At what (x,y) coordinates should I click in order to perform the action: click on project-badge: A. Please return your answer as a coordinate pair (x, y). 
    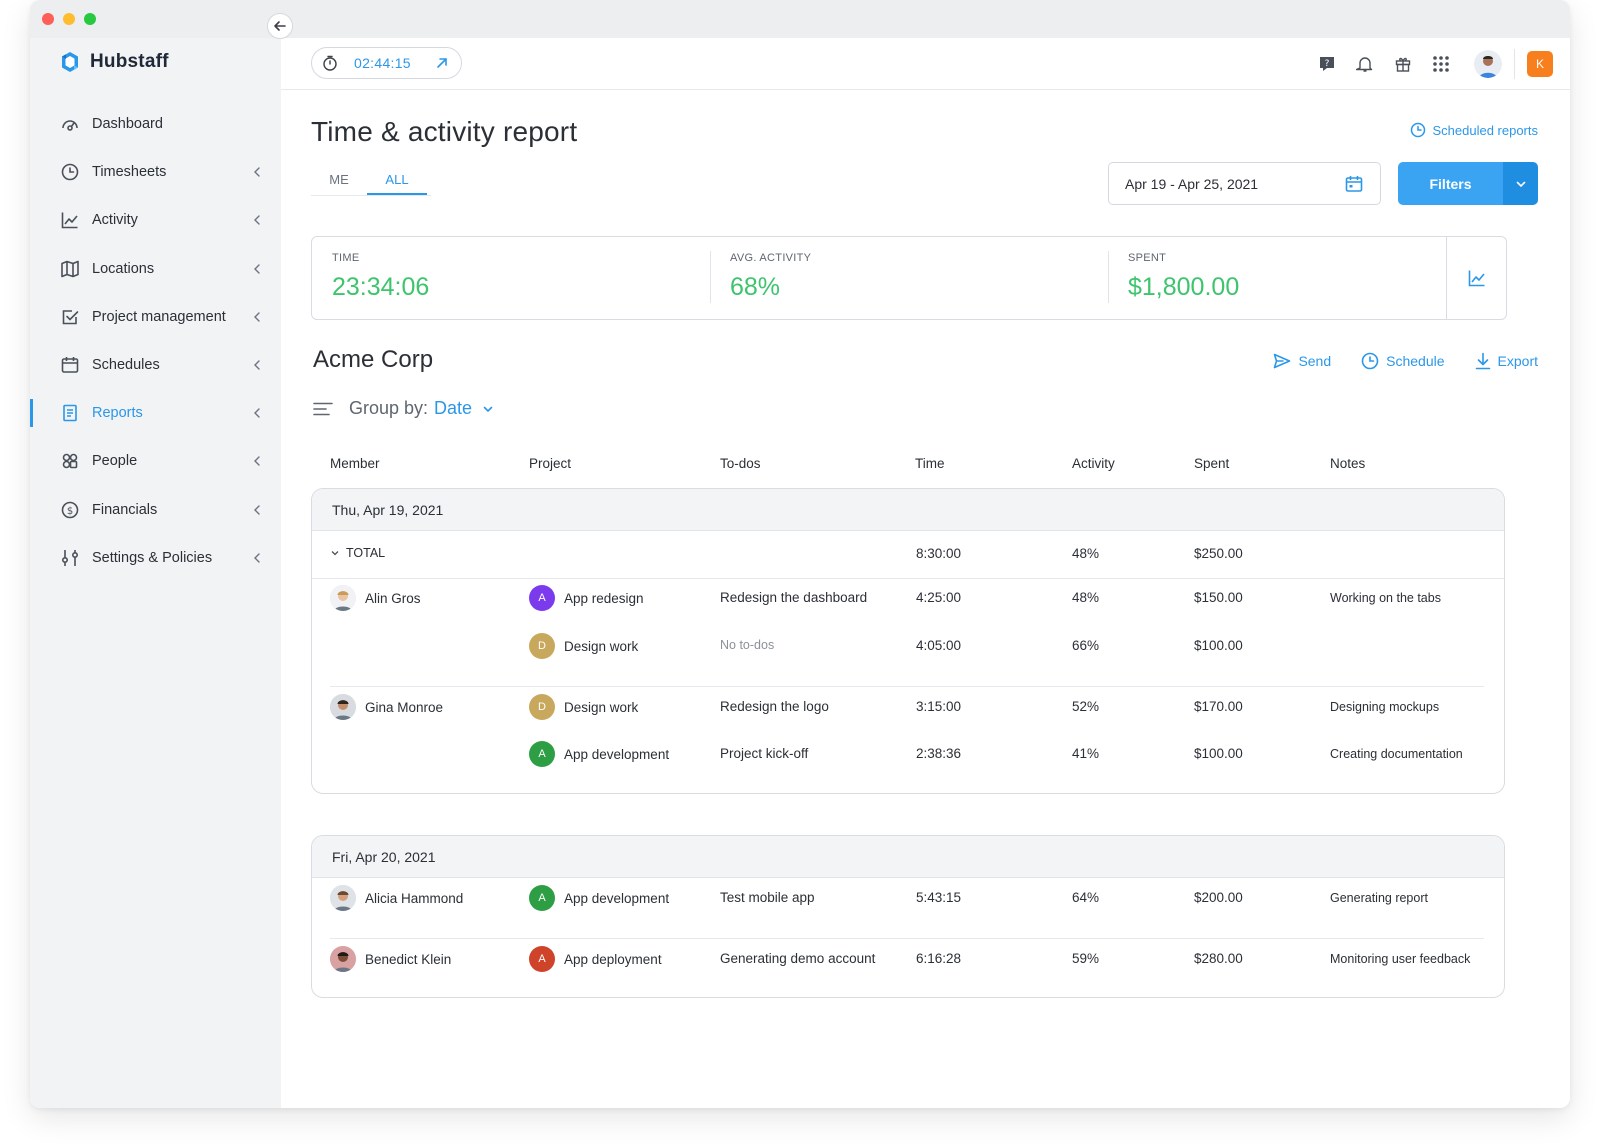
    Looking at the image, I should click on (542, 754).